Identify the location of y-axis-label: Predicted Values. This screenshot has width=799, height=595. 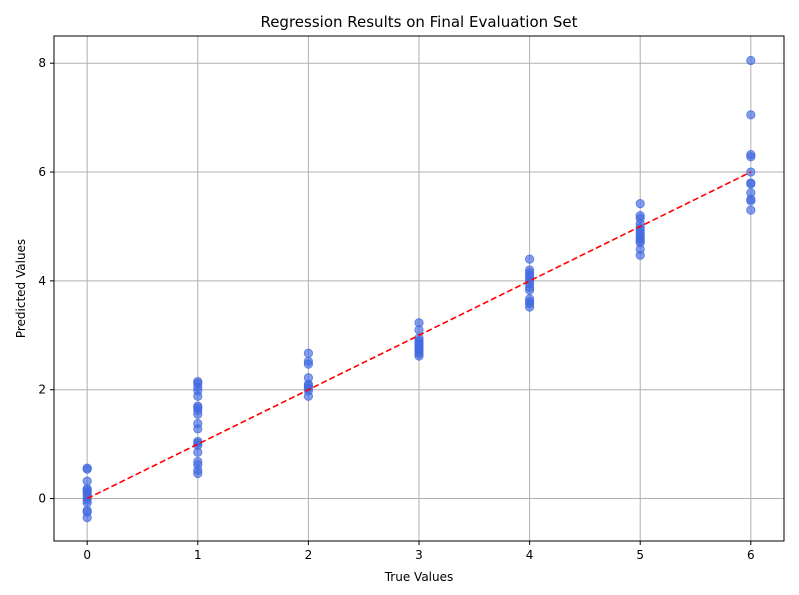
(21, 288).